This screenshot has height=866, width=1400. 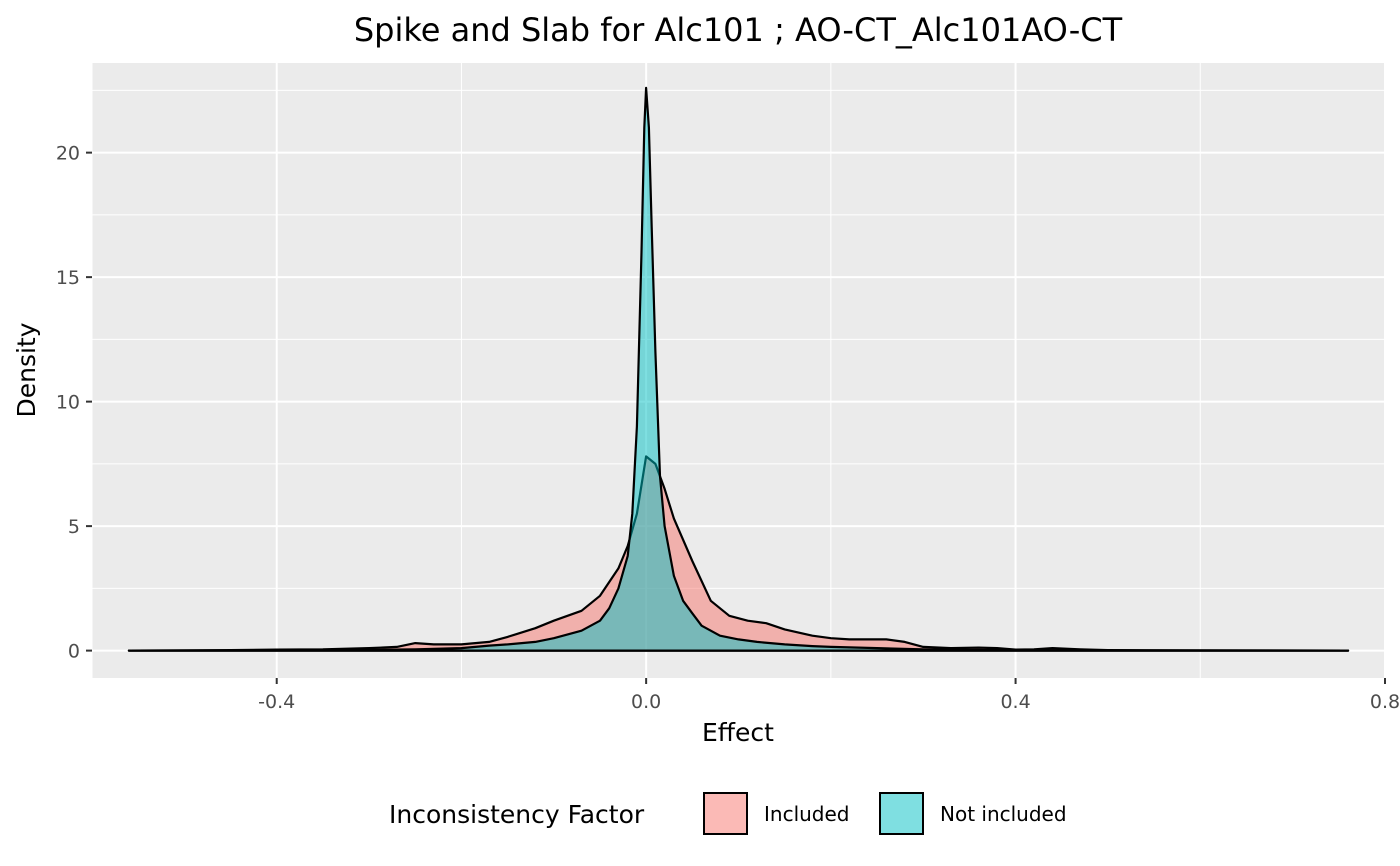 What do you see at coordinates (807, 814) in the screenshot?
I see `legend-label-included: Included` at bounding box center [807, 814].